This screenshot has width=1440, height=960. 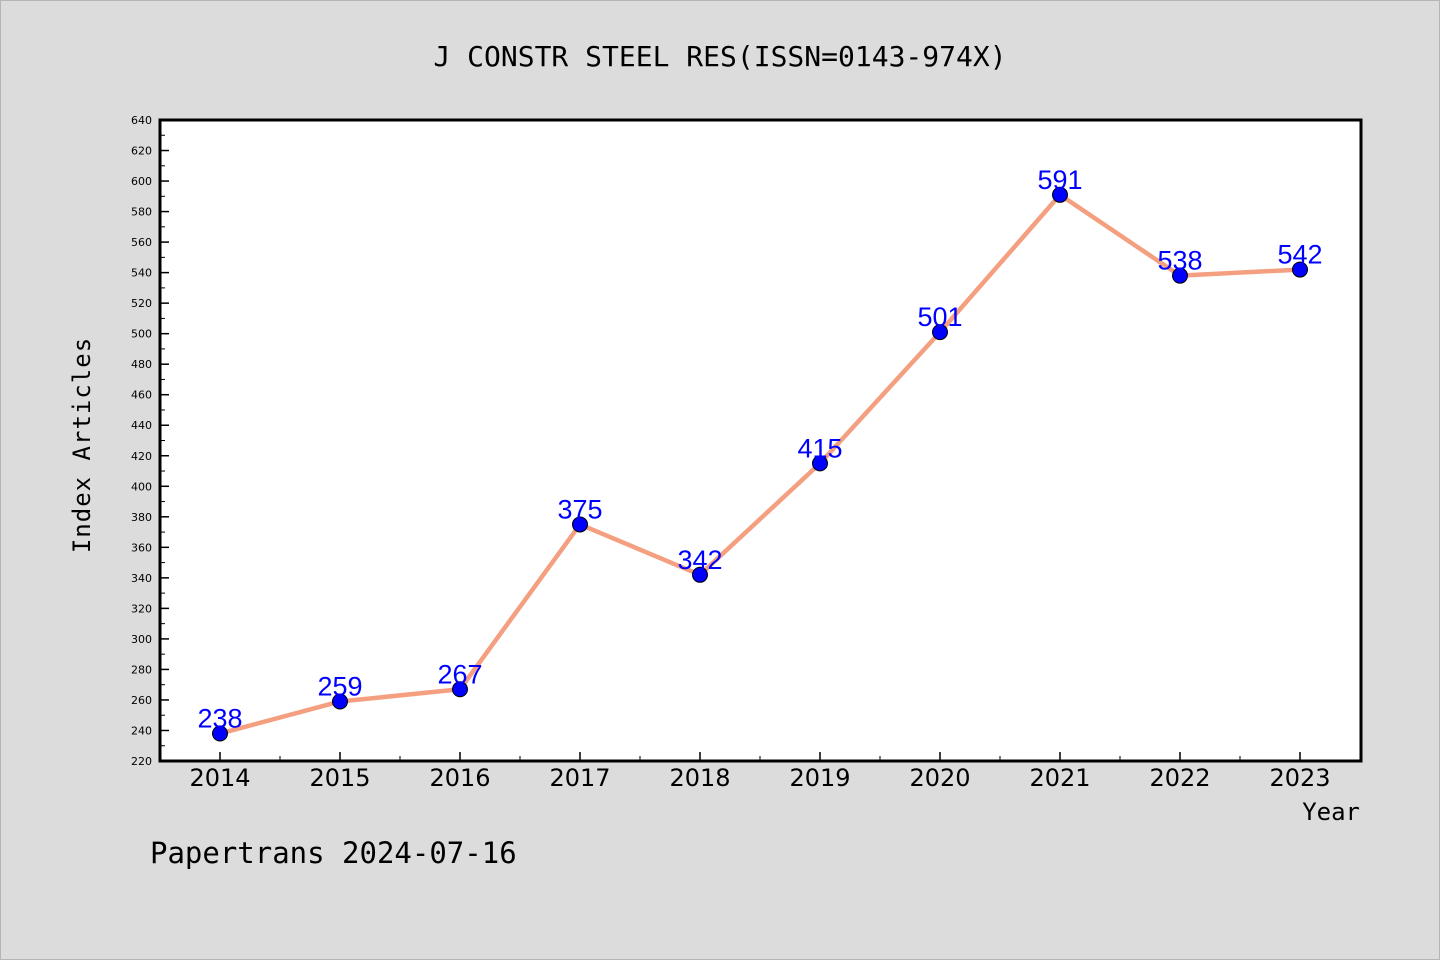 What do you see at coordinates (1179, 261) in the screenshot?
I see `data-label: 538` at bounding box center [1179, 261].